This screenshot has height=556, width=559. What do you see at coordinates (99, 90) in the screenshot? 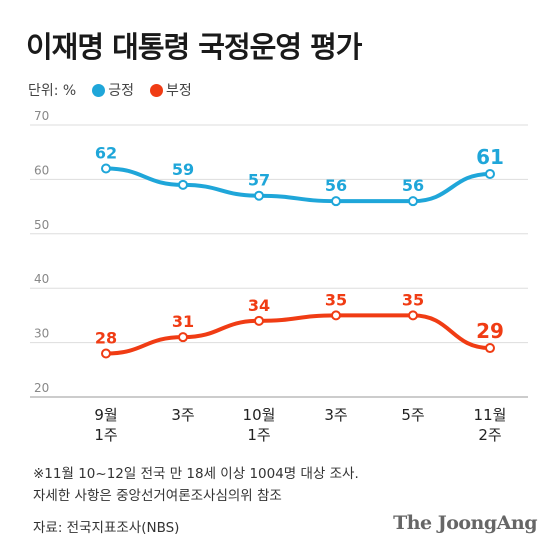
I see `positive-swatch-icon` at bounding box center [99, 90].